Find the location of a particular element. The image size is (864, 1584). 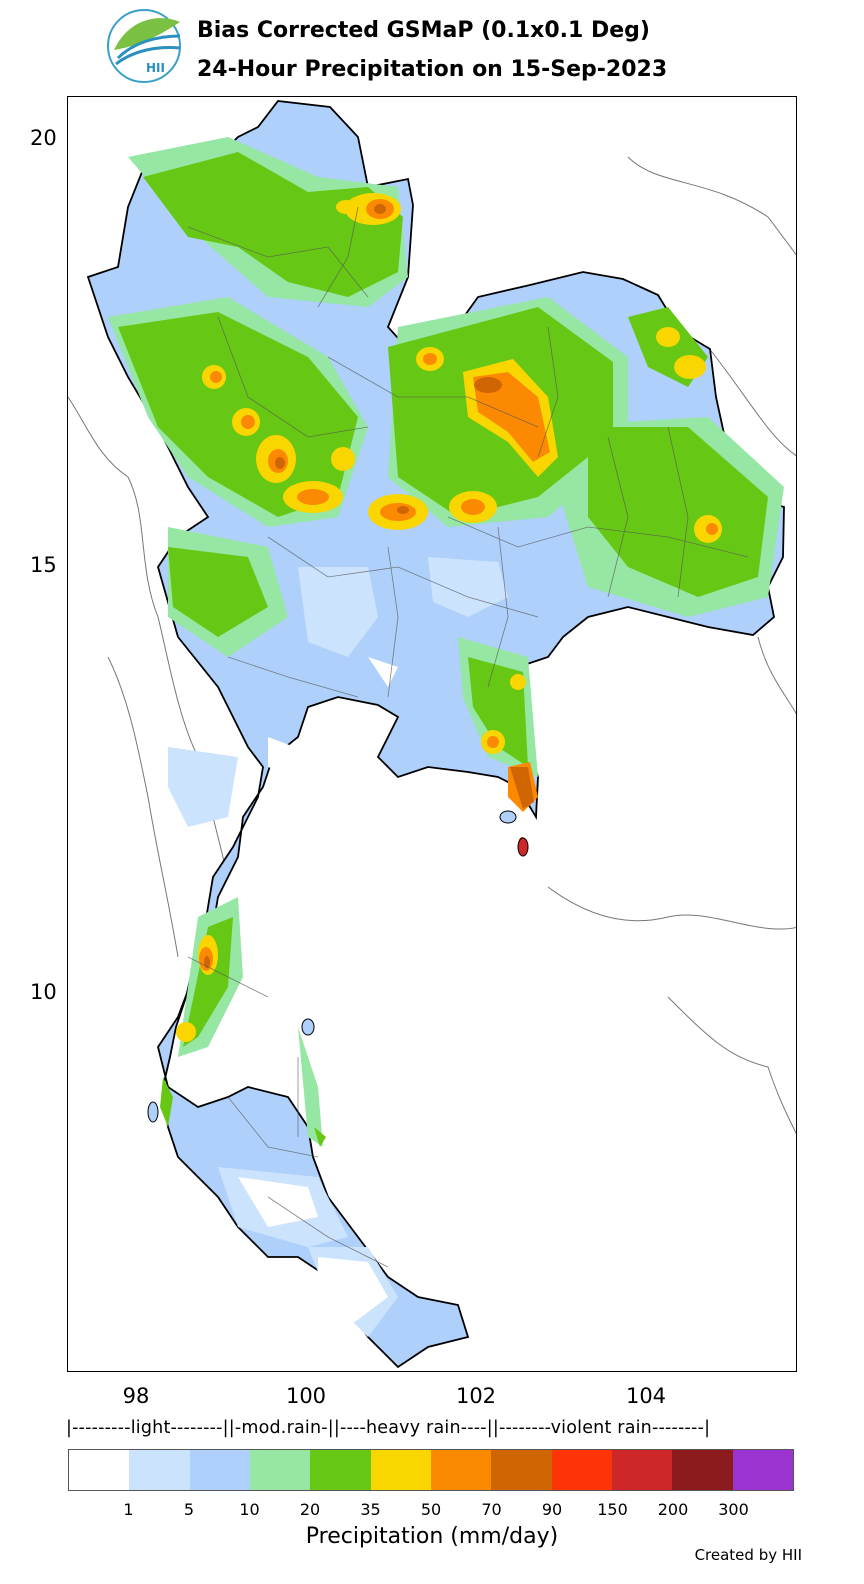

map-subtitle: 24-Hour Precipitation on 15-Sep-2023 is located at coordinates (432, 69).